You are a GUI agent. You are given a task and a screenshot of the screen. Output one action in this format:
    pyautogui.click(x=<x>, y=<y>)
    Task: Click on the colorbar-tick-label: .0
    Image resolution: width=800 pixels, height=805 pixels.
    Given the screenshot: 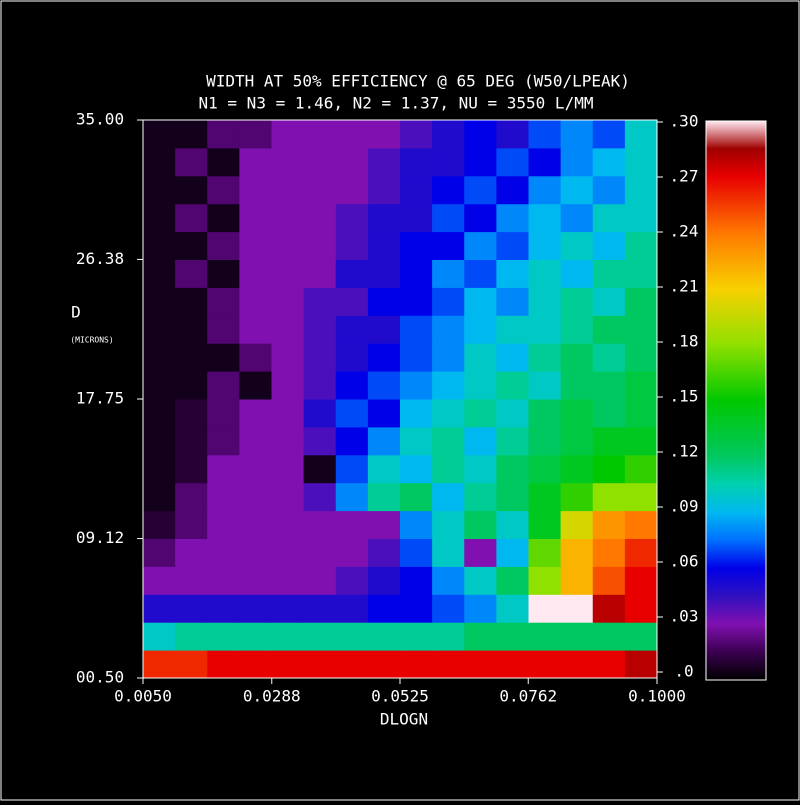 What is the action you would take?
    pyautogui.click(x=683, y=671)
    